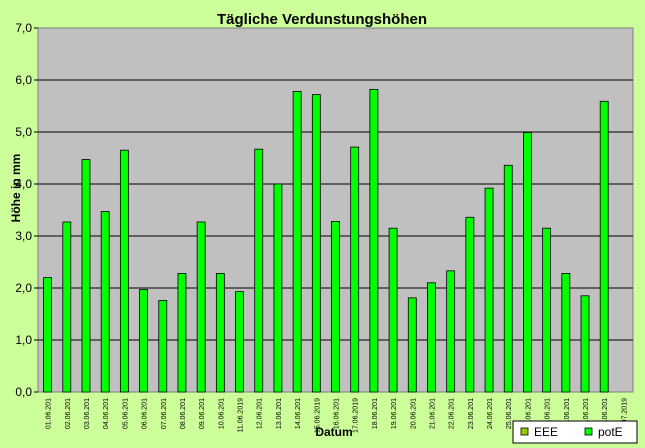 The height and width of the screenshot is (448, 645). Describe the element at coordinates (605, 413) in the screenshot. I see `x-tick-label: 30.06.201` at that location.